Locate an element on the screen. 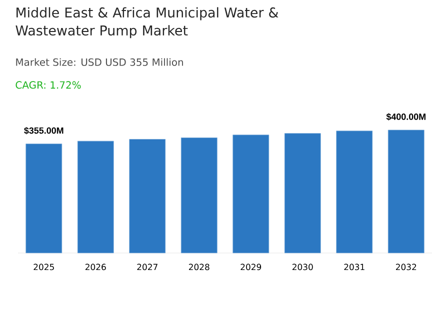  x-tick-label: 2028 is located at coordinates (199, 267).